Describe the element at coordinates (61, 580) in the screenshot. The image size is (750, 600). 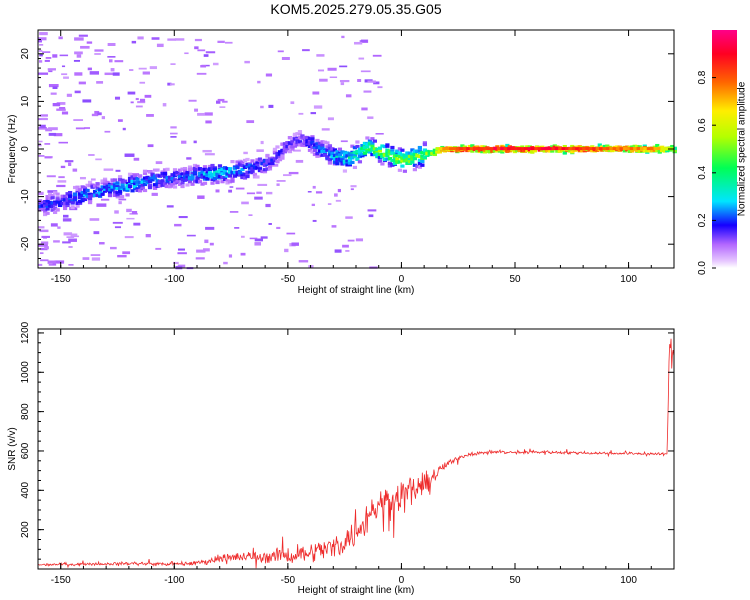
I see `snr-x-tick-label: -150` at that location.